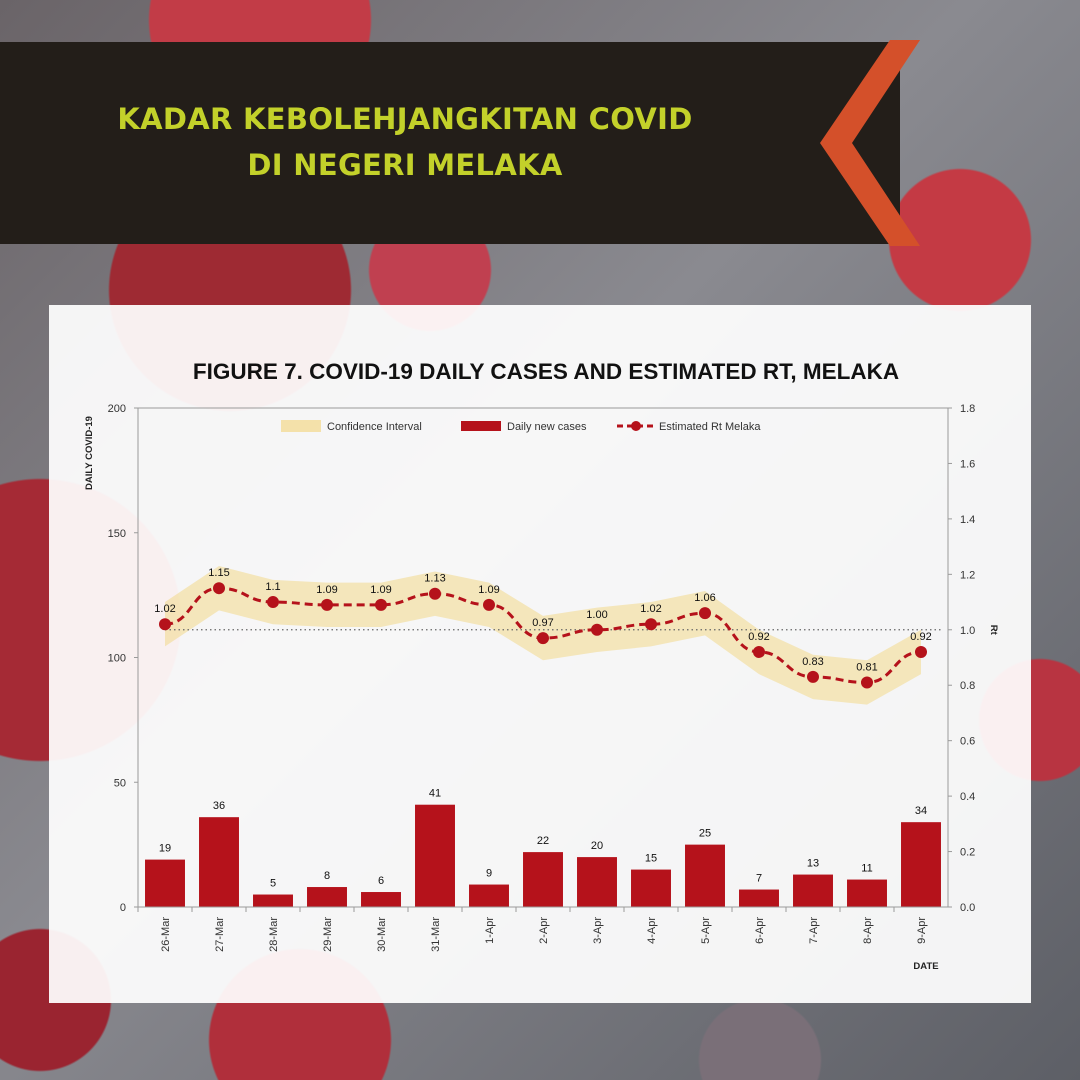  I want to click on x-tick-label: 31-Mar, so click(436, 934).